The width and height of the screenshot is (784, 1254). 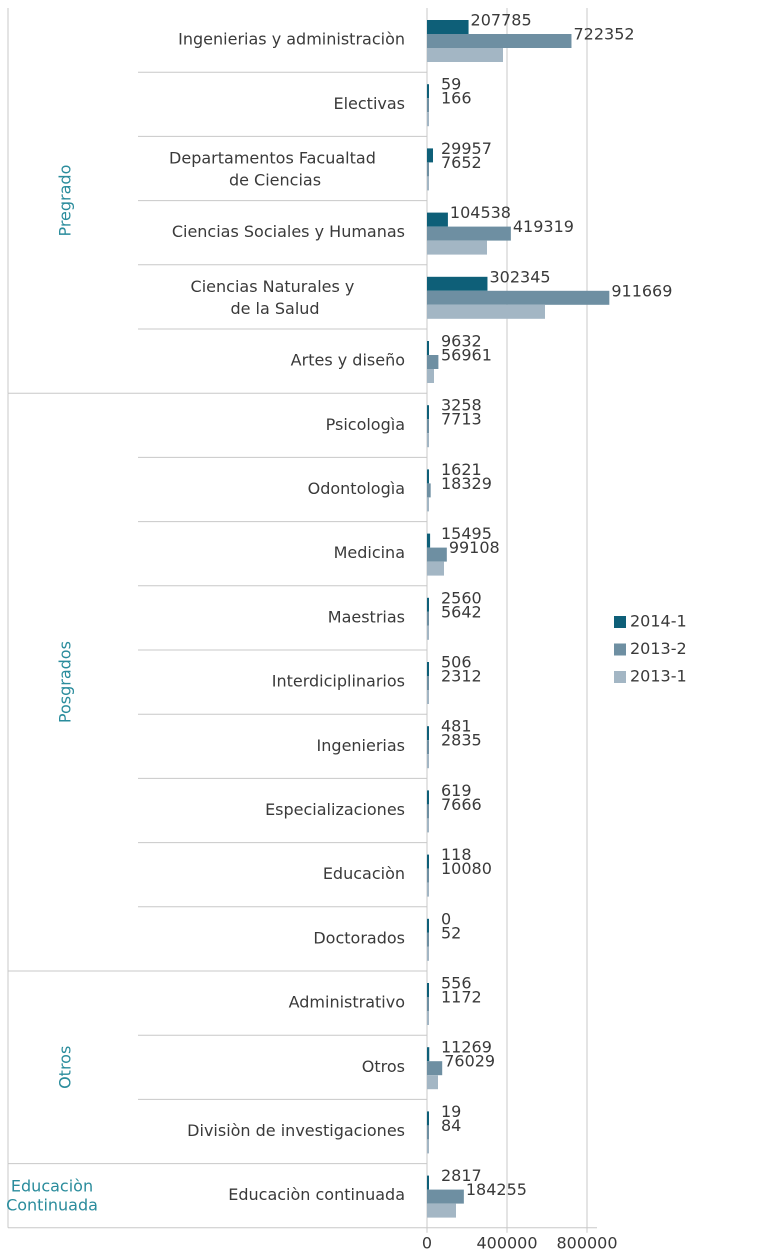 I want to click on group-label-line: Educaciòn, so click(x=52, y=1185).